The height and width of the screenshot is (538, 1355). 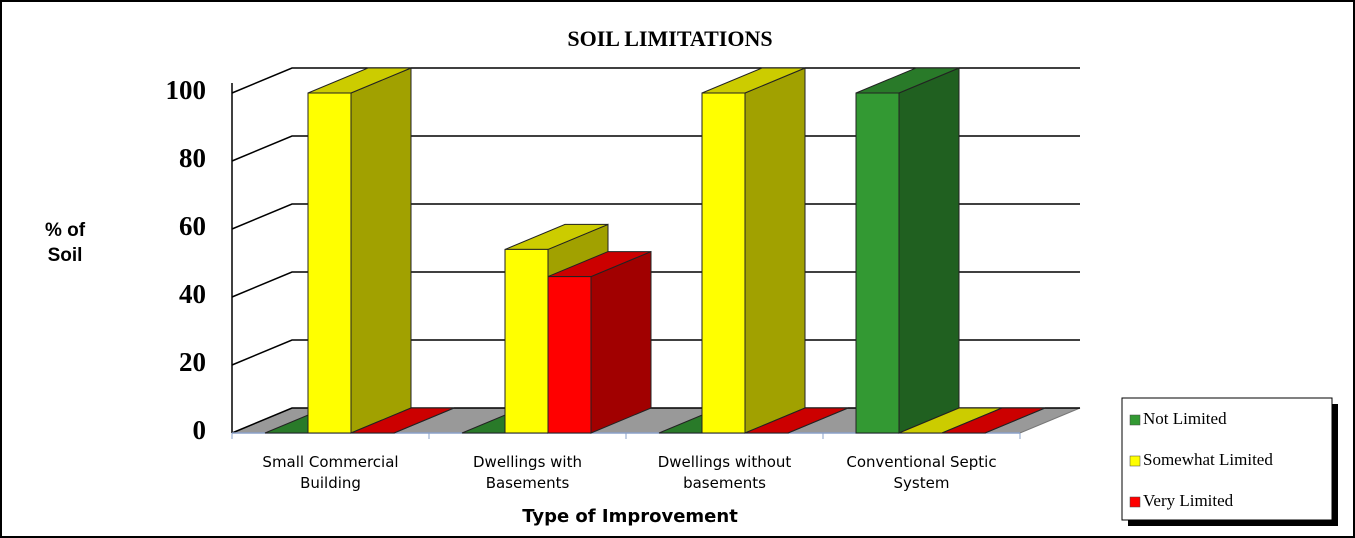 What do you see at coordinates (192, 158) in the screenshot?
I see `y-tick-label: 80` at bounding box center [192, 158].